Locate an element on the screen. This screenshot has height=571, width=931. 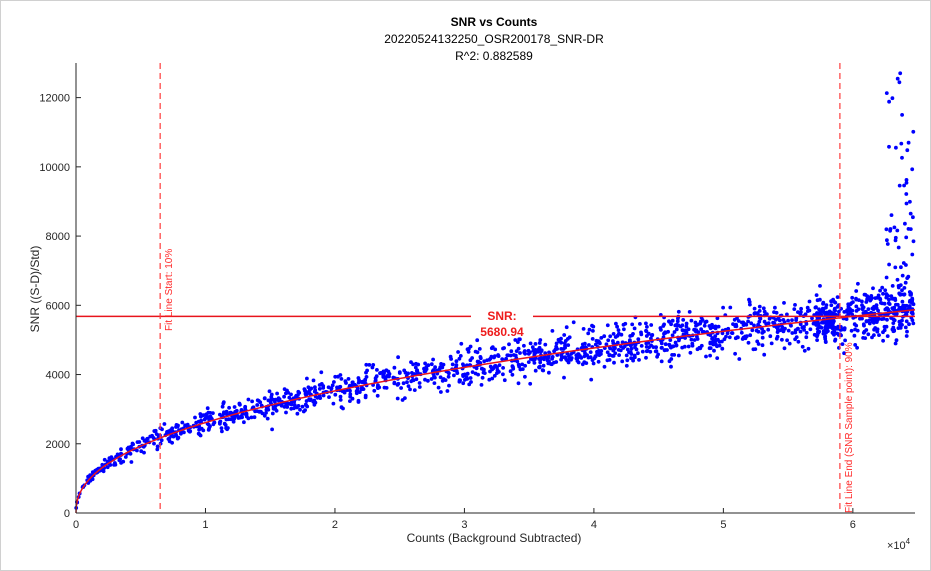
x-tick-label: 0 is located at coordinates (76, 525).